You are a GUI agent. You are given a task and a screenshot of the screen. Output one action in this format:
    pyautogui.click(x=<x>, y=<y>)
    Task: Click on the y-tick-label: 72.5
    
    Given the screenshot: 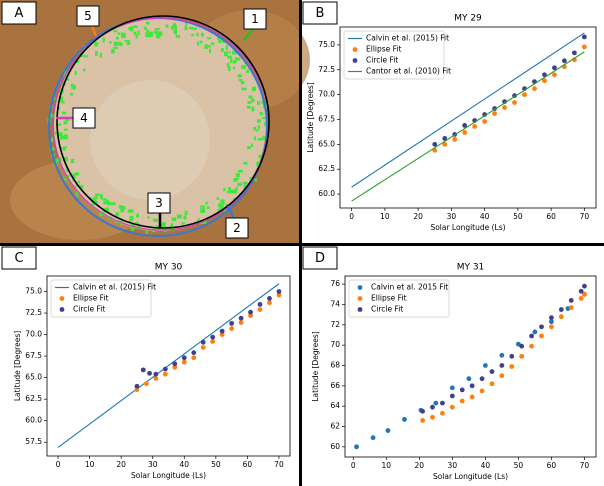 What is the action you would take?
    pyautogui.click(x=33, y=312)
    